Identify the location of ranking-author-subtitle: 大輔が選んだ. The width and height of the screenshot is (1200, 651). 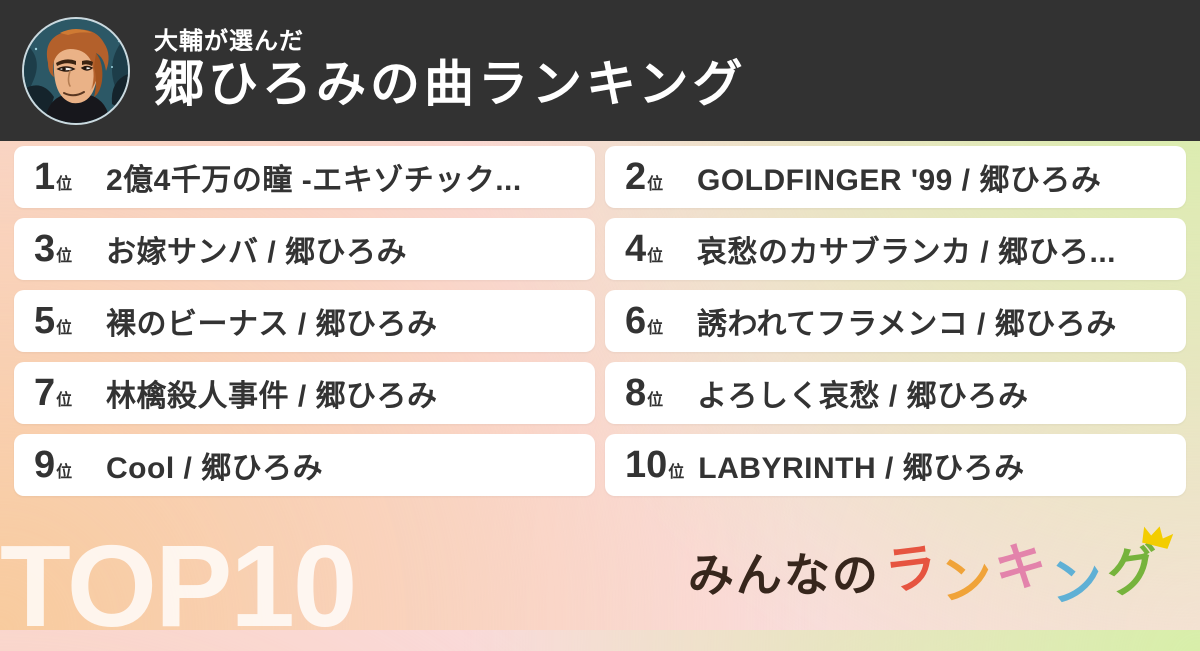
(229, 42).